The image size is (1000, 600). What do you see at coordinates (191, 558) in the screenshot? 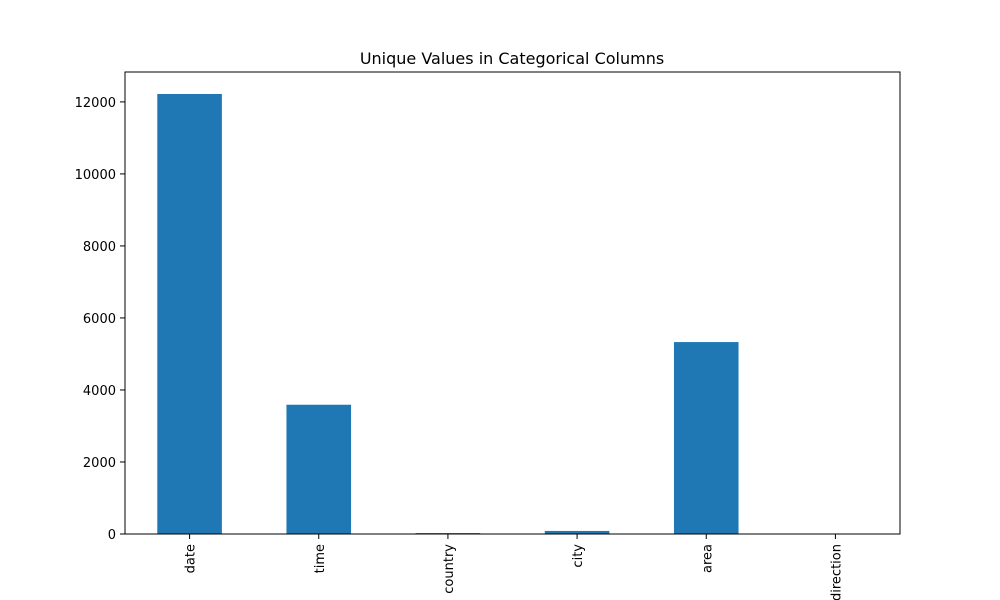
I see `x-tick-label-date: date` at bounding box center [191, 558].